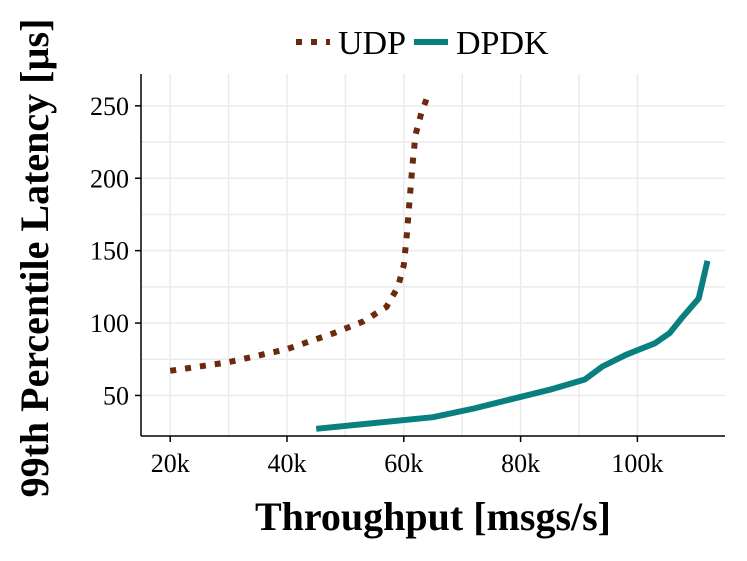 This screenshot has width=747, height=561. Describe the element at coordinates (422, 43) in the screenshot. I see `legend: UDP DPDK` at that location.